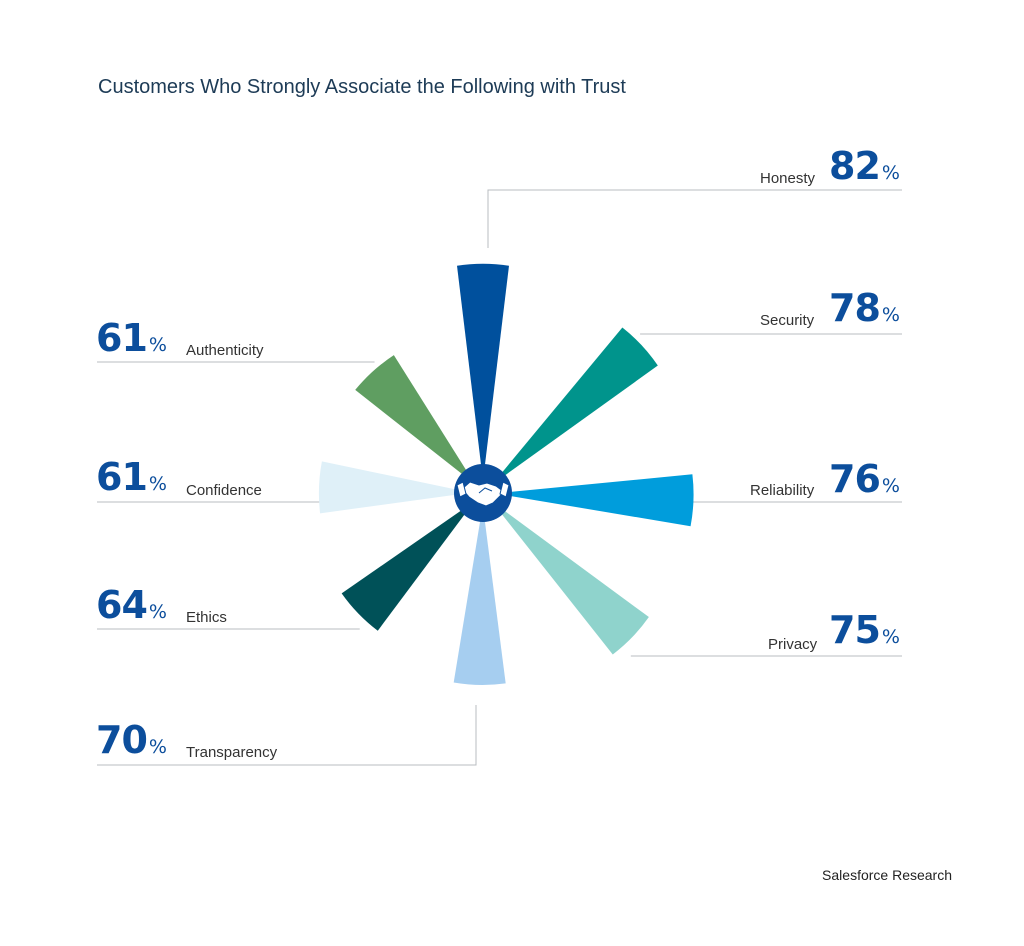  What do you see at coordinates (855, 630) in the screenshot?
I see `value-number: 75` at bounding box center [855, 630].